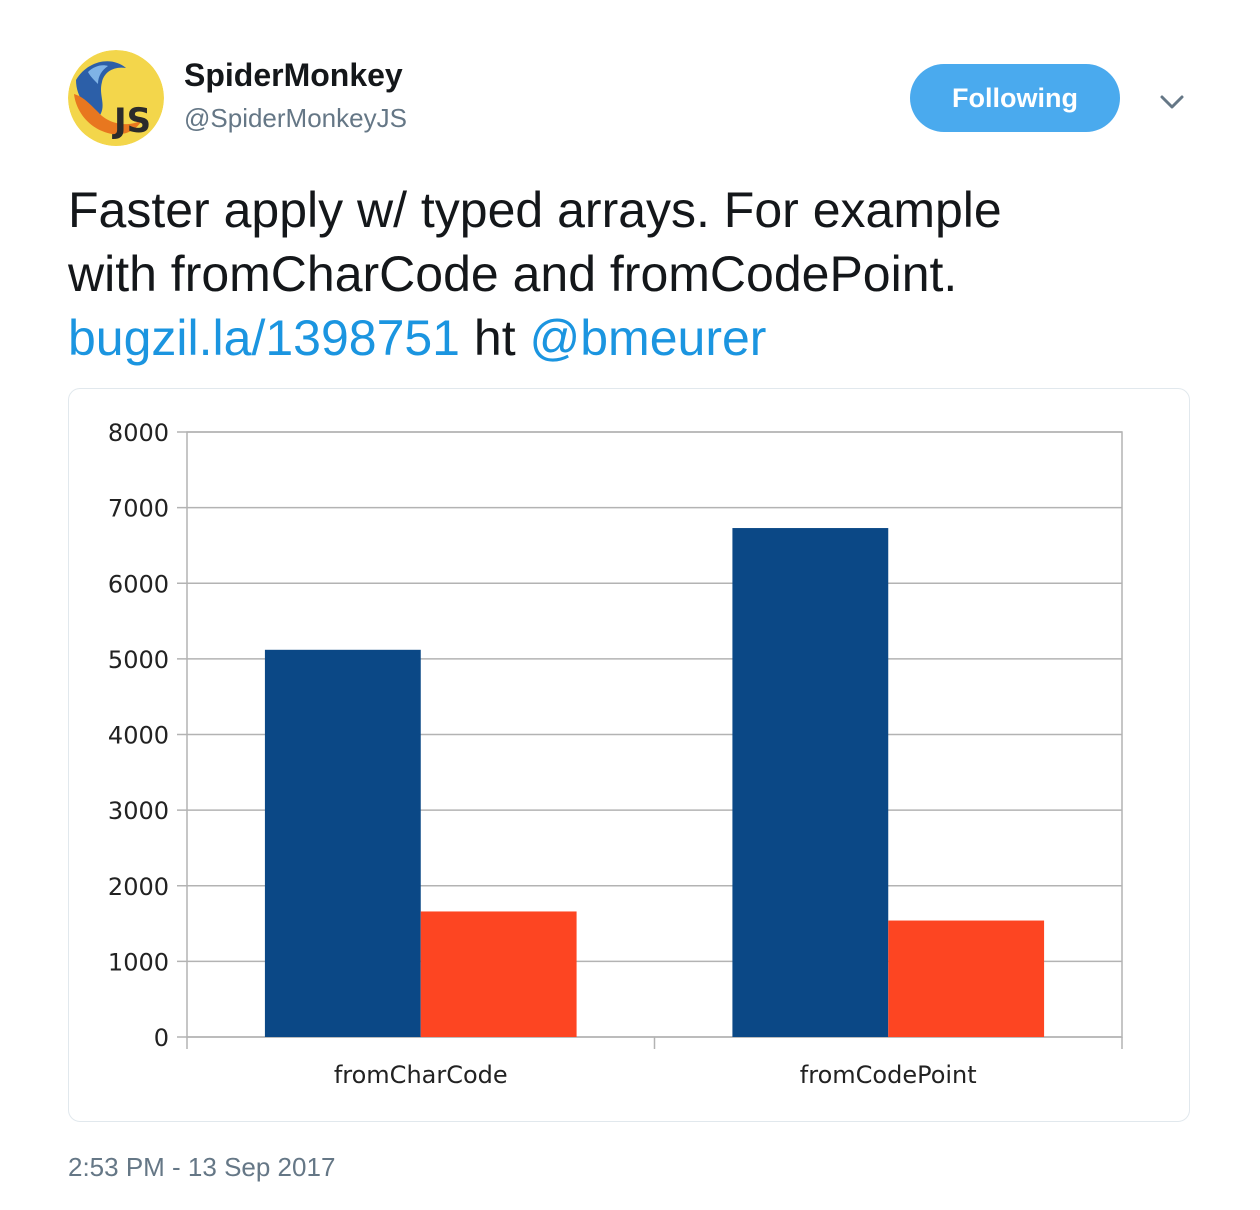 This screenshot has height=1210, width=1260. Describe the element at coordinates (295, 118) in the screenshot. I see `author-handle: @SpiderMonkeyJS` at that location.